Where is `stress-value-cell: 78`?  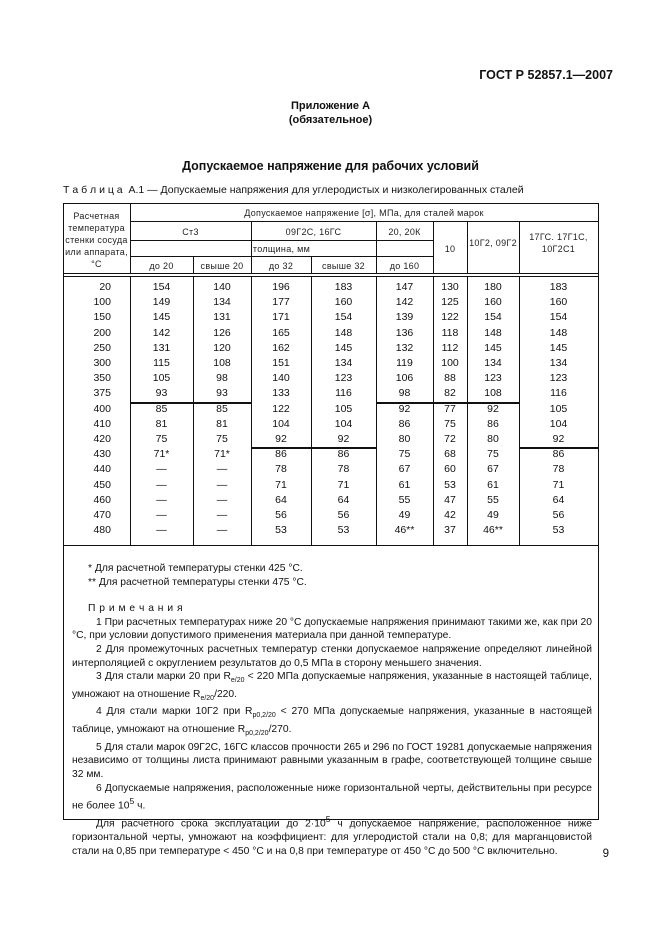 stress-value-cell: 78 is located at coordinates (281, 469).